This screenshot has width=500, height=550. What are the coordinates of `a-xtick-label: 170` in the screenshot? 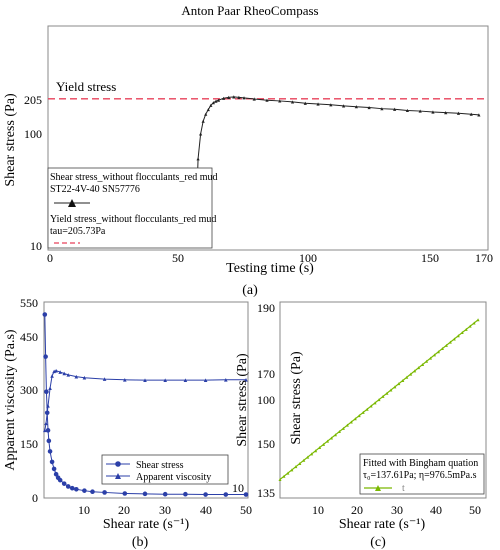 It's located at (484, 258).